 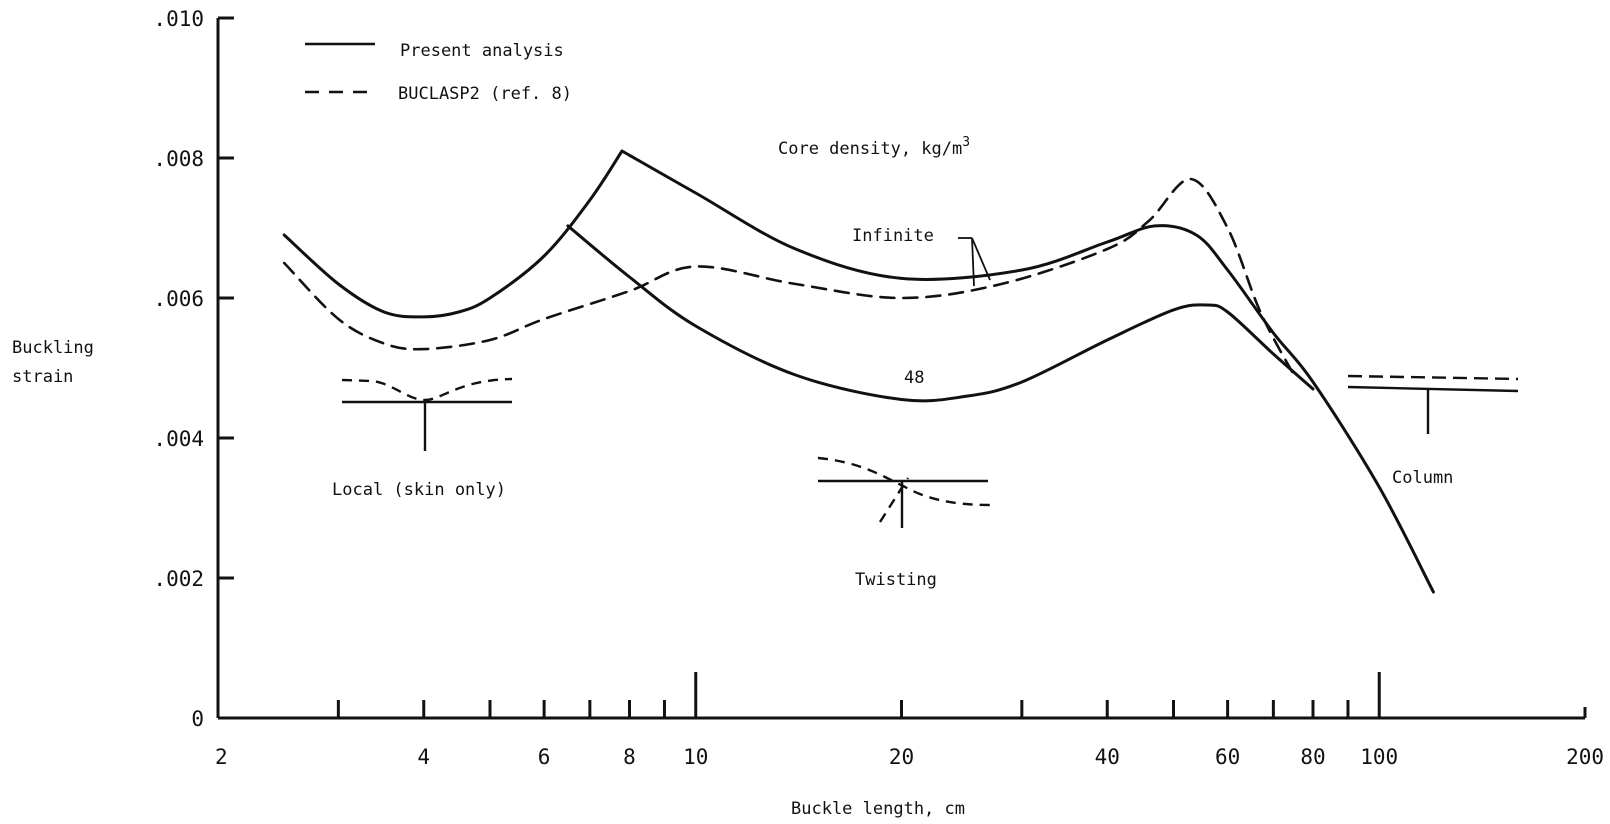 I want to click on x-axis-ticks, so click(x=858, y=695).